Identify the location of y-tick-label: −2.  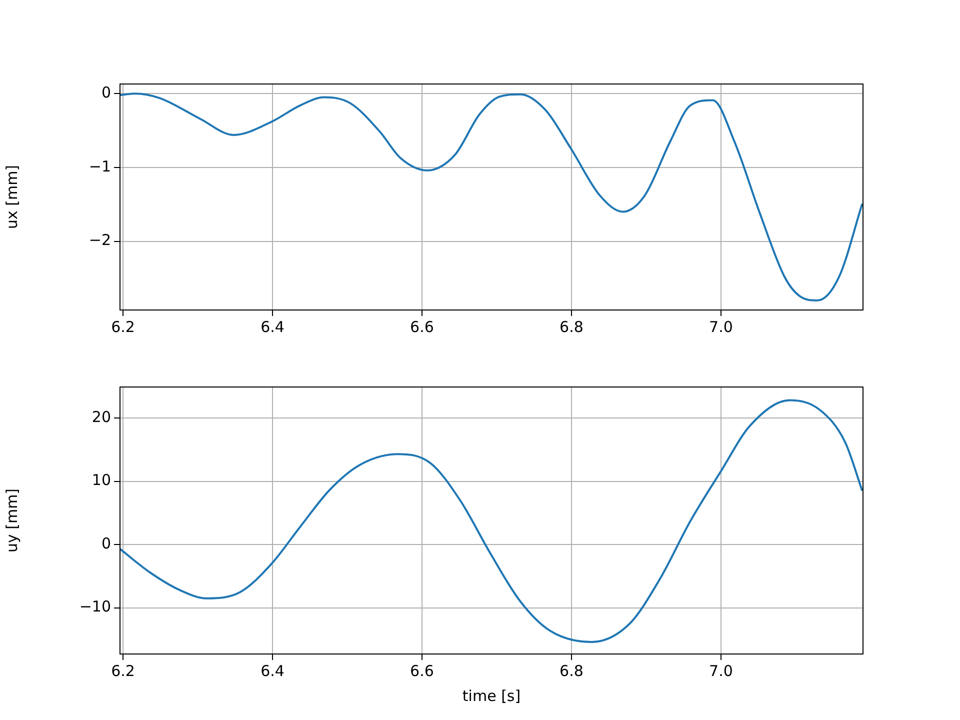
(99, 240).